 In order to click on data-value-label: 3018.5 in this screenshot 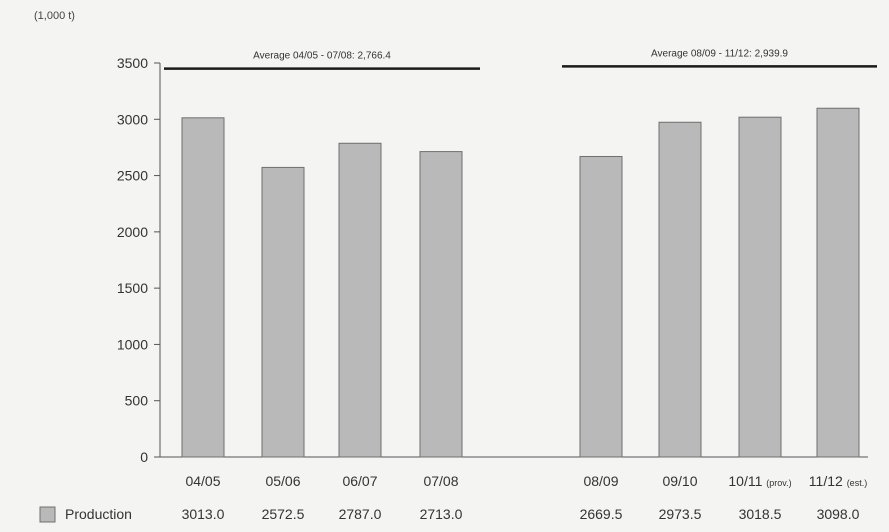, I will do `click(760, 514)`.